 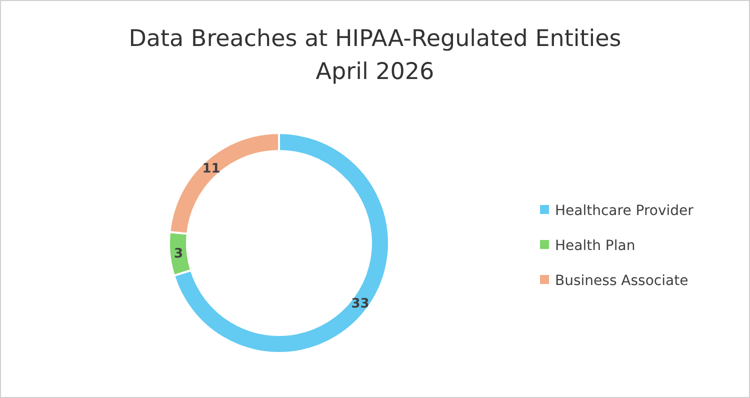 I want to click on data-label: 3, so click(x=179, y=254).